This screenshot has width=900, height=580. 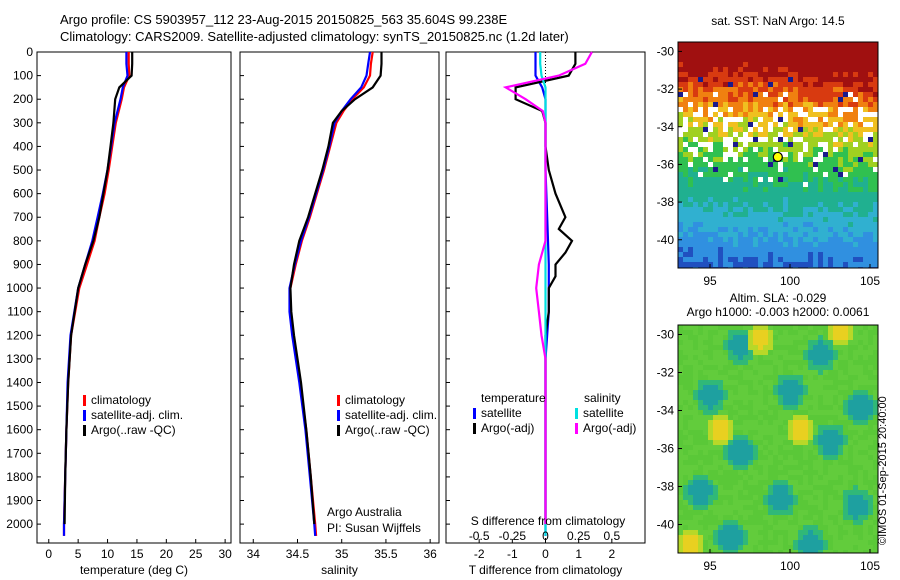 What do you see at coordinates (29, 52) in the screenshot?
I see `y-tick-label: 0` at bounding box center [29, 52].